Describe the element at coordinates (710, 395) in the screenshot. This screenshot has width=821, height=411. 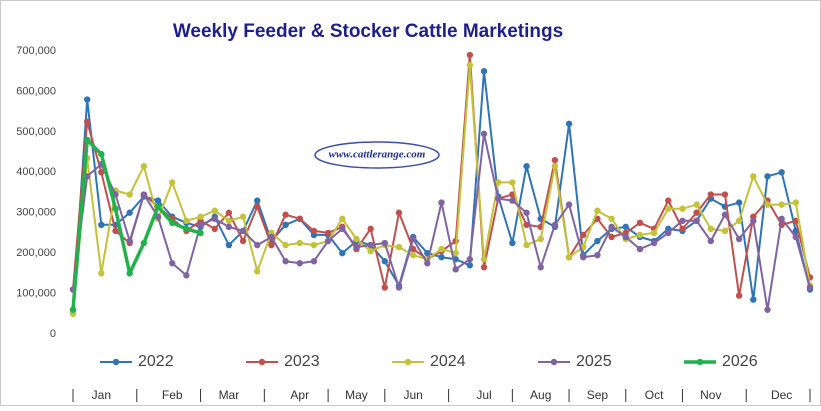
I see `x-tick-label: Nov` at that location.